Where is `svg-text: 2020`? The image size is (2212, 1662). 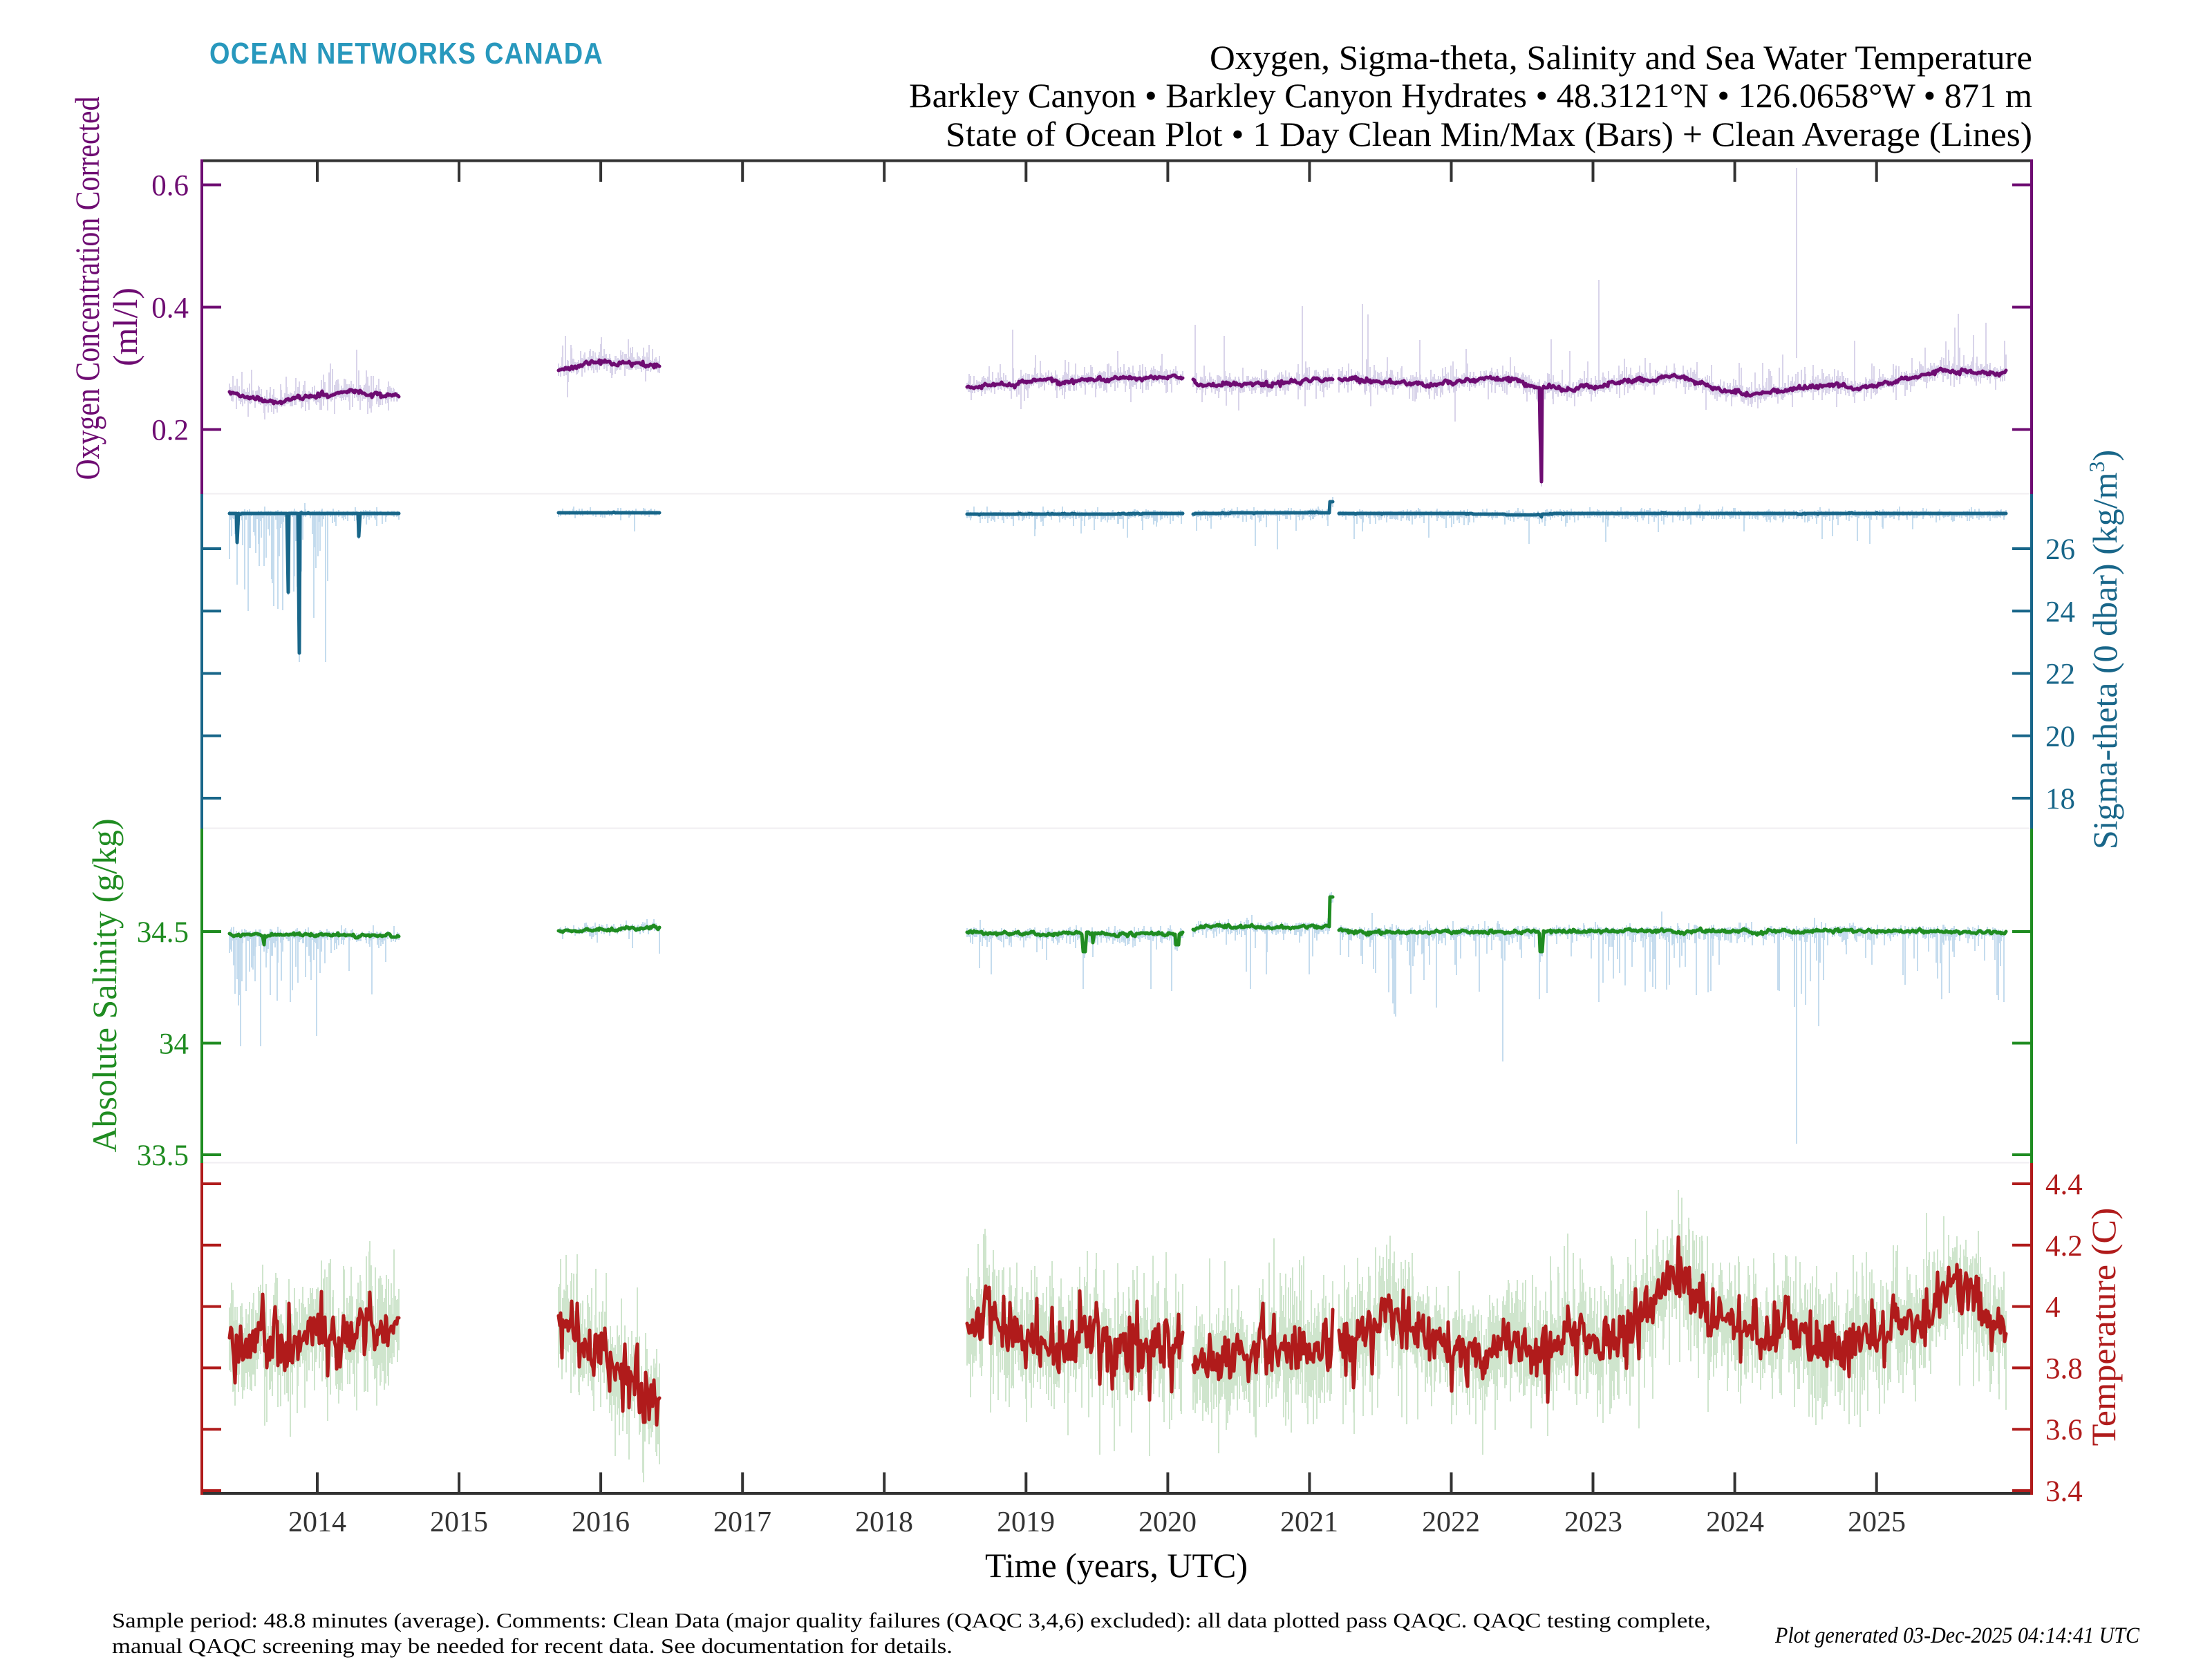 svg-text: 2020 is located at coordinates (1167, 1522).